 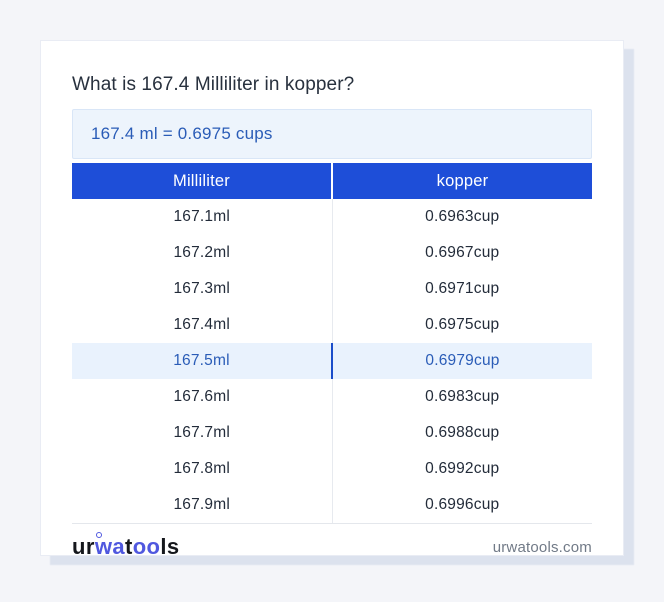 I want to click on logo-text-ls: ls, so click(x=170, y=546).